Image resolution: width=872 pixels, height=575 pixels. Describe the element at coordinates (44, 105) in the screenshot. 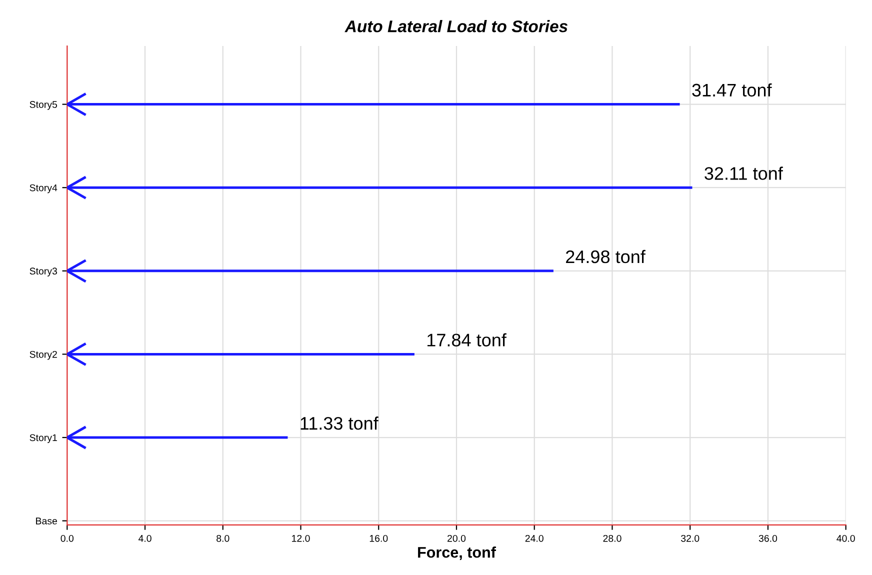

I see `y-tick-label: Story5` at that location.